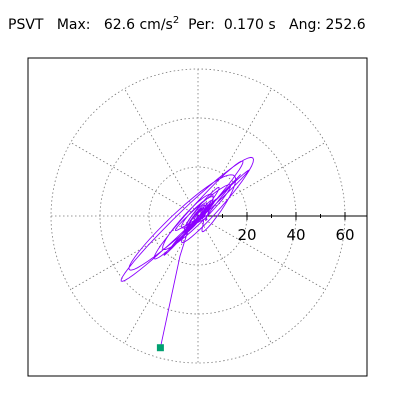  I want to click on peak-marker-group, so click(160, 348).